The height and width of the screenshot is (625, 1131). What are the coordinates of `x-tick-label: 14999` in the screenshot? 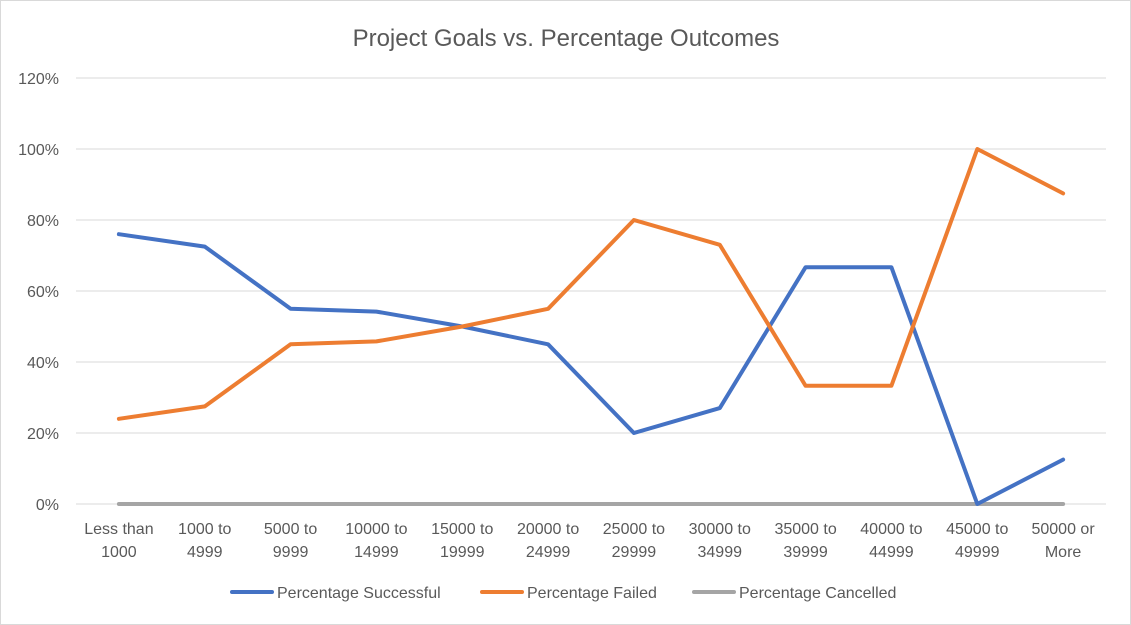 It's located at (376, 552).